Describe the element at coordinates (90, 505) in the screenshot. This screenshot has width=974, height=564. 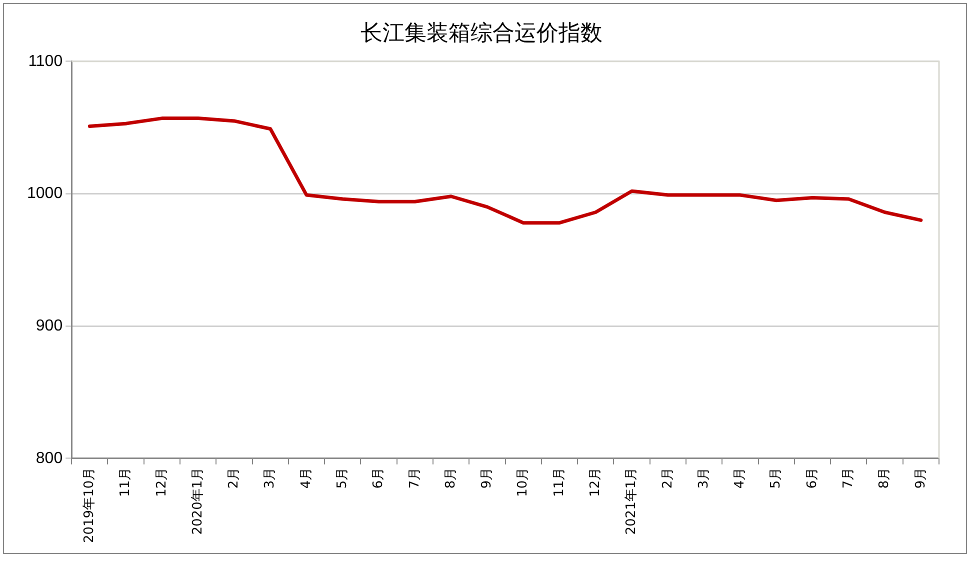
I see `x-tick-label: 2019年10月` at that location.